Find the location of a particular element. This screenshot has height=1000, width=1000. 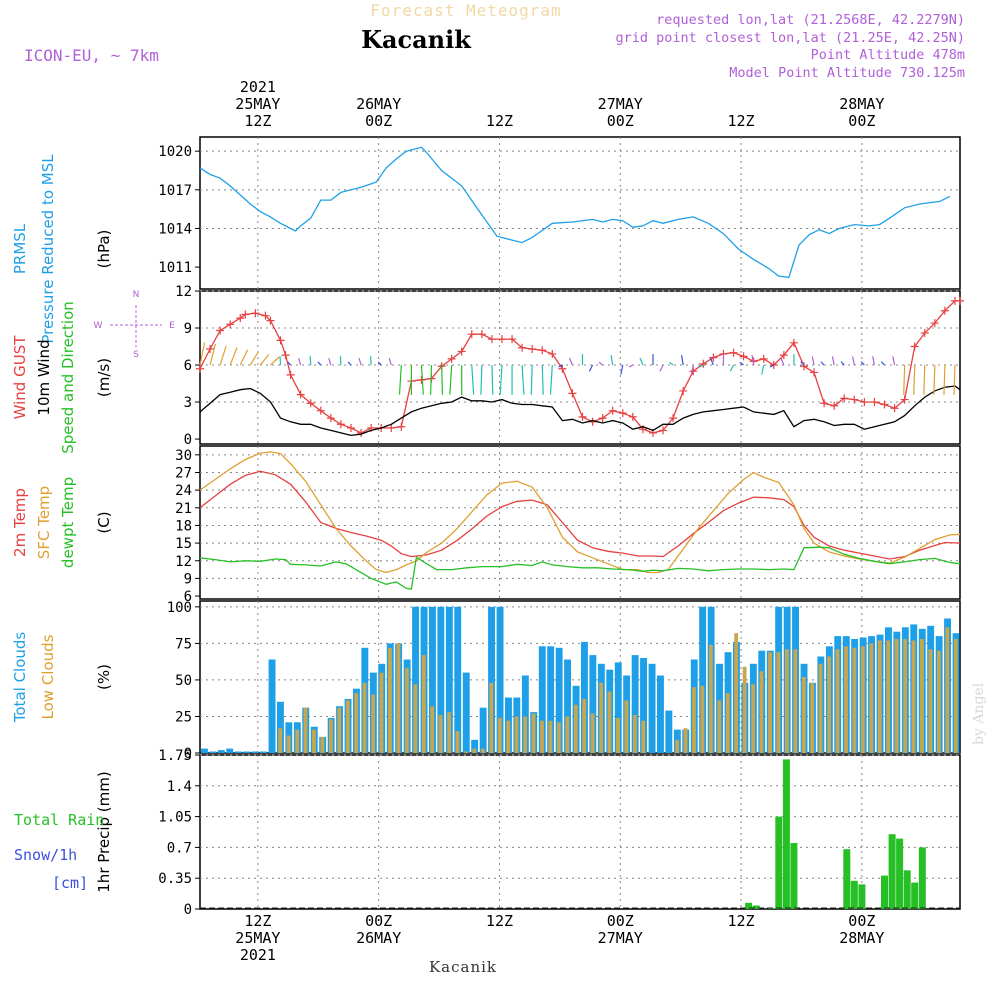

model-altitude: Model Point Altitude 730.125m is located at coordinates (847, 73).